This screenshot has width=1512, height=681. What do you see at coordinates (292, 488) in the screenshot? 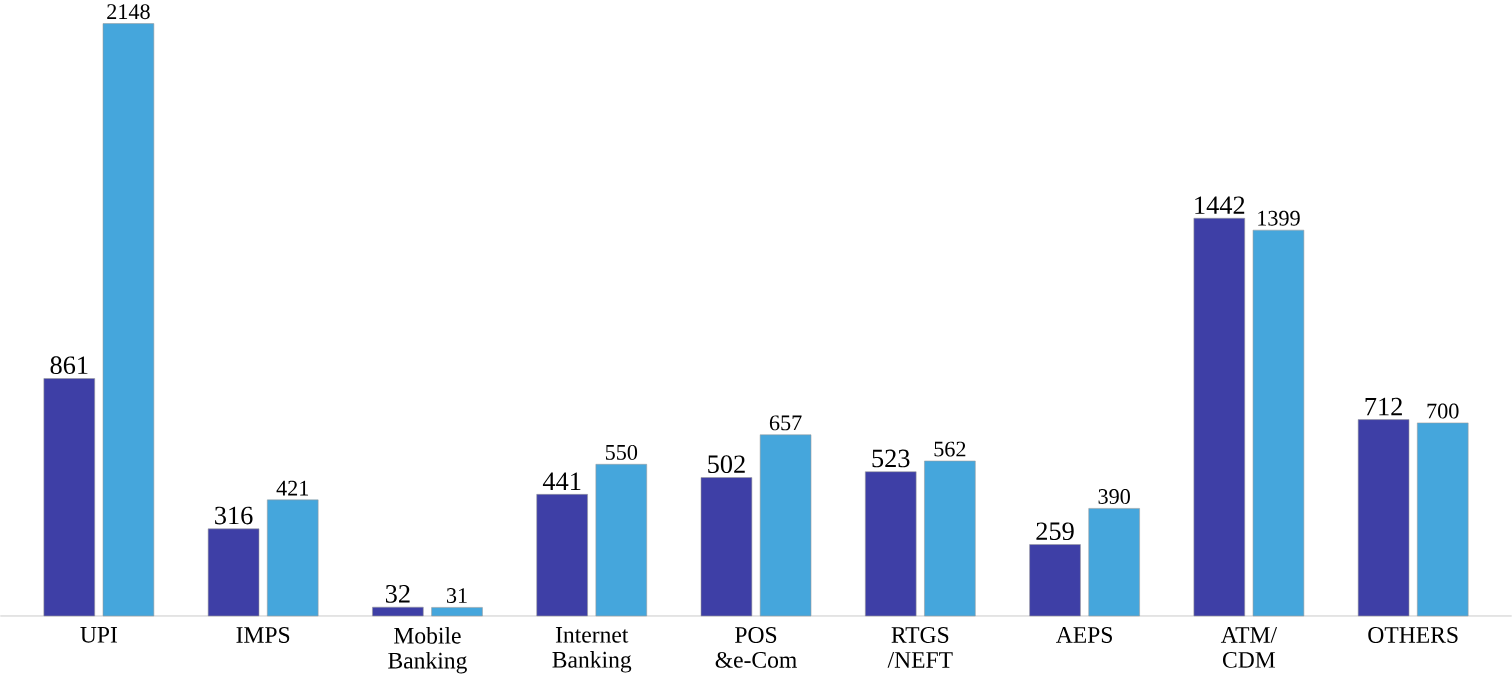
I see `data-label: 421` at bounding box center [292, 488].